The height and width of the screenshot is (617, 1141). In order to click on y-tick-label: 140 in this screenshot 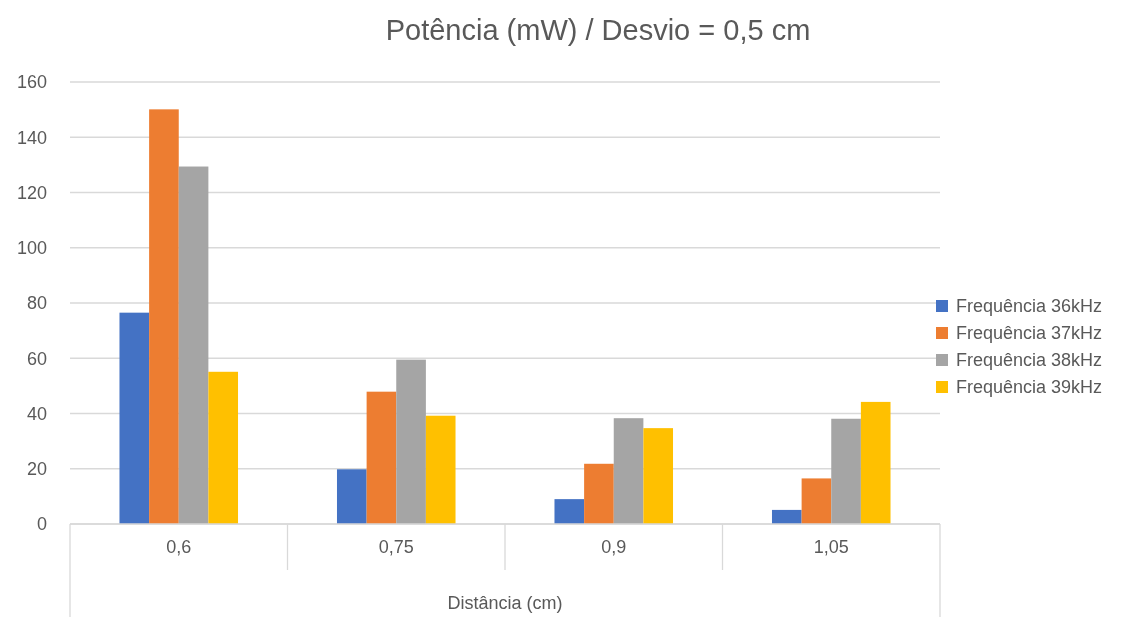, I will do `click(31, 137)`.